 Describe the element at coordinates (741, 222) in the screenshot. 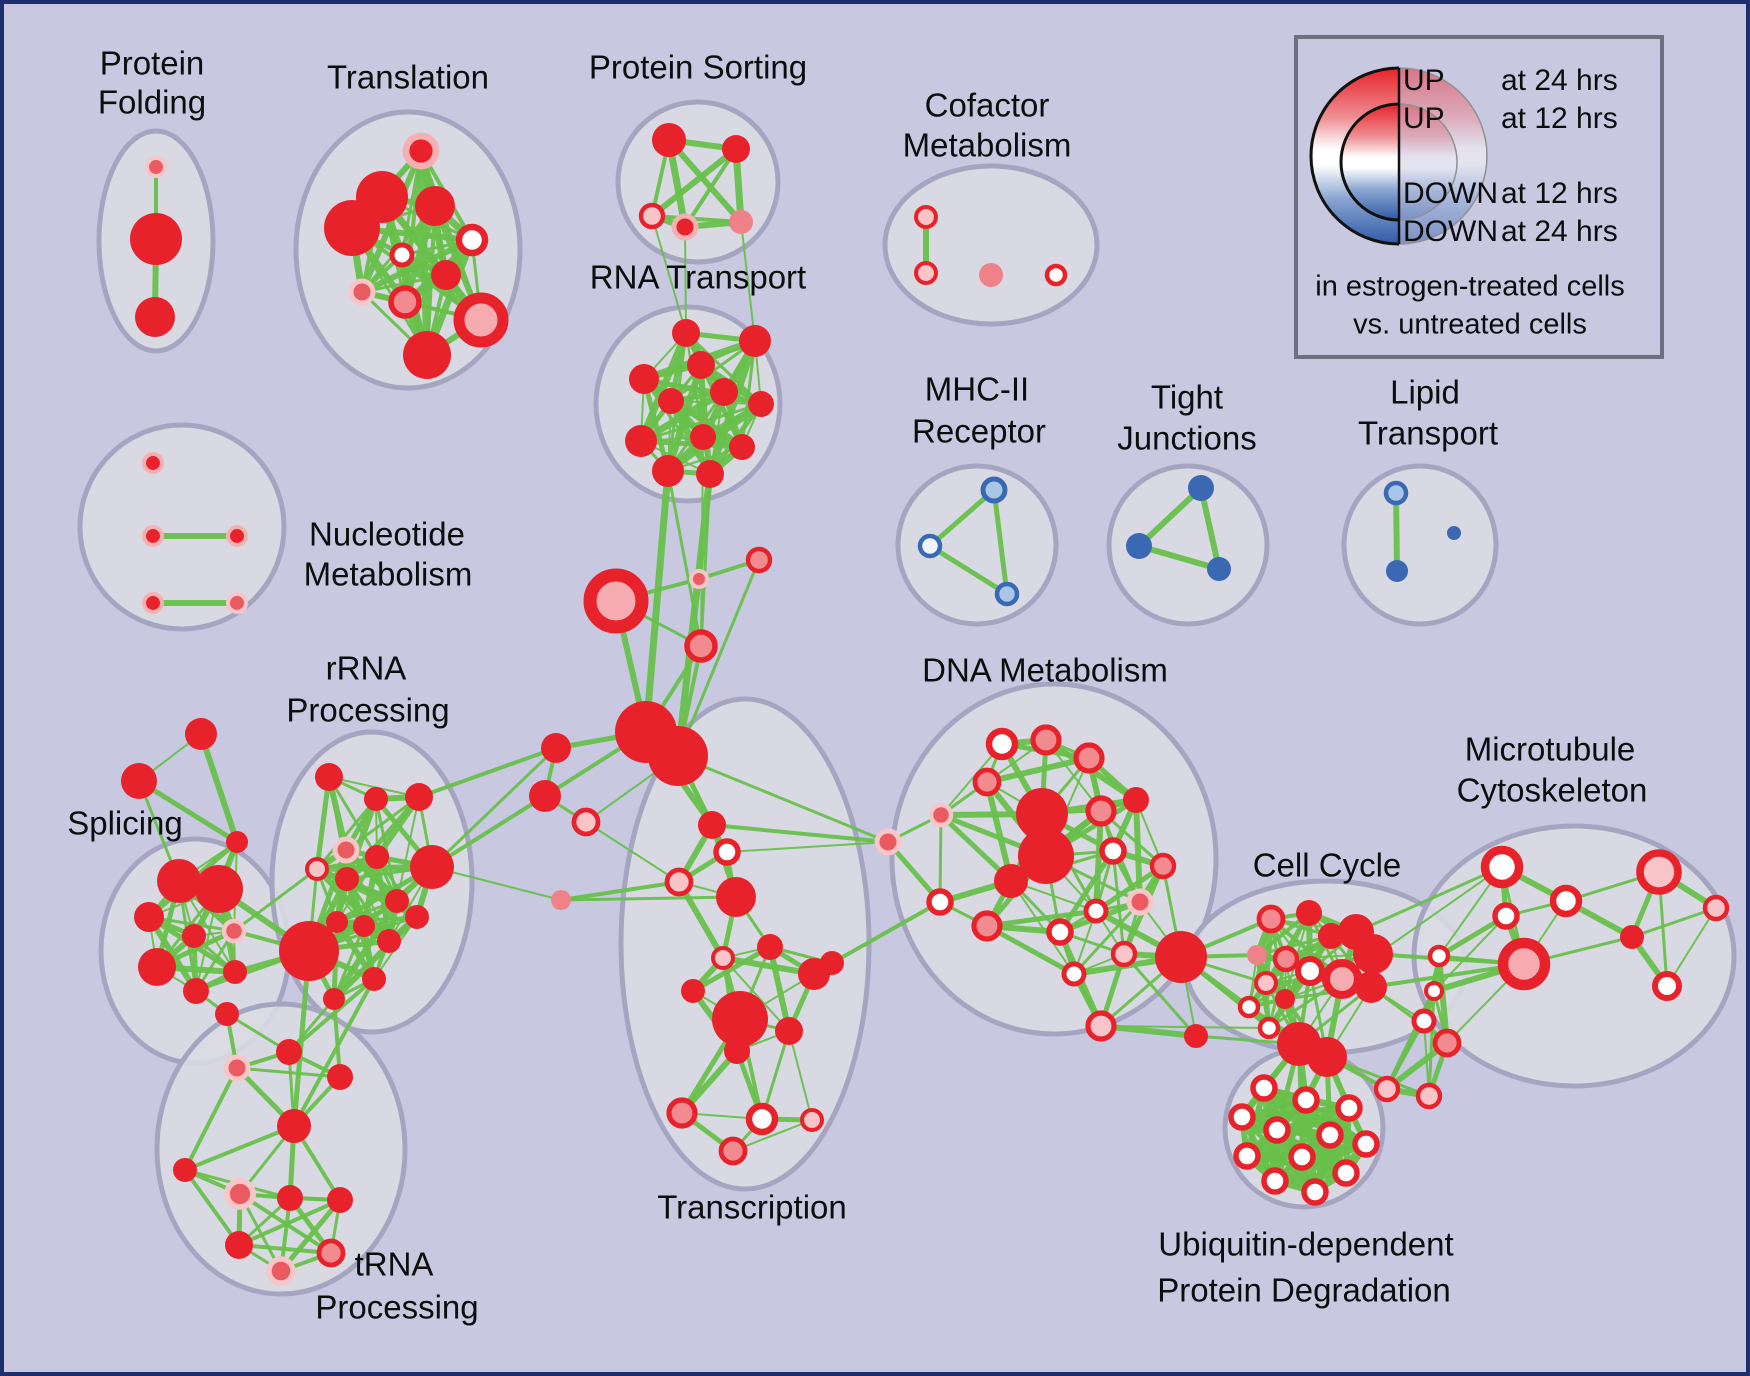

I see `protein-sorting-node` at that location.